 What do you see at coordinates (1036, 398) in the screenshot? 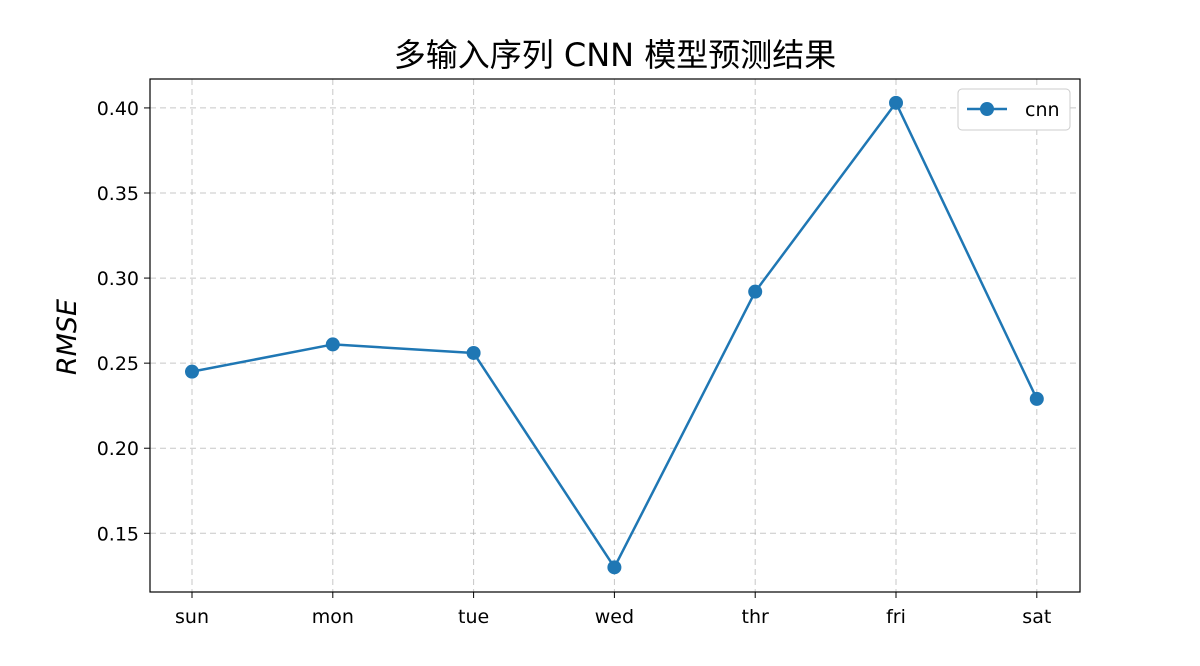
I see `data-point-sat` at bounding box center [1036, 398].